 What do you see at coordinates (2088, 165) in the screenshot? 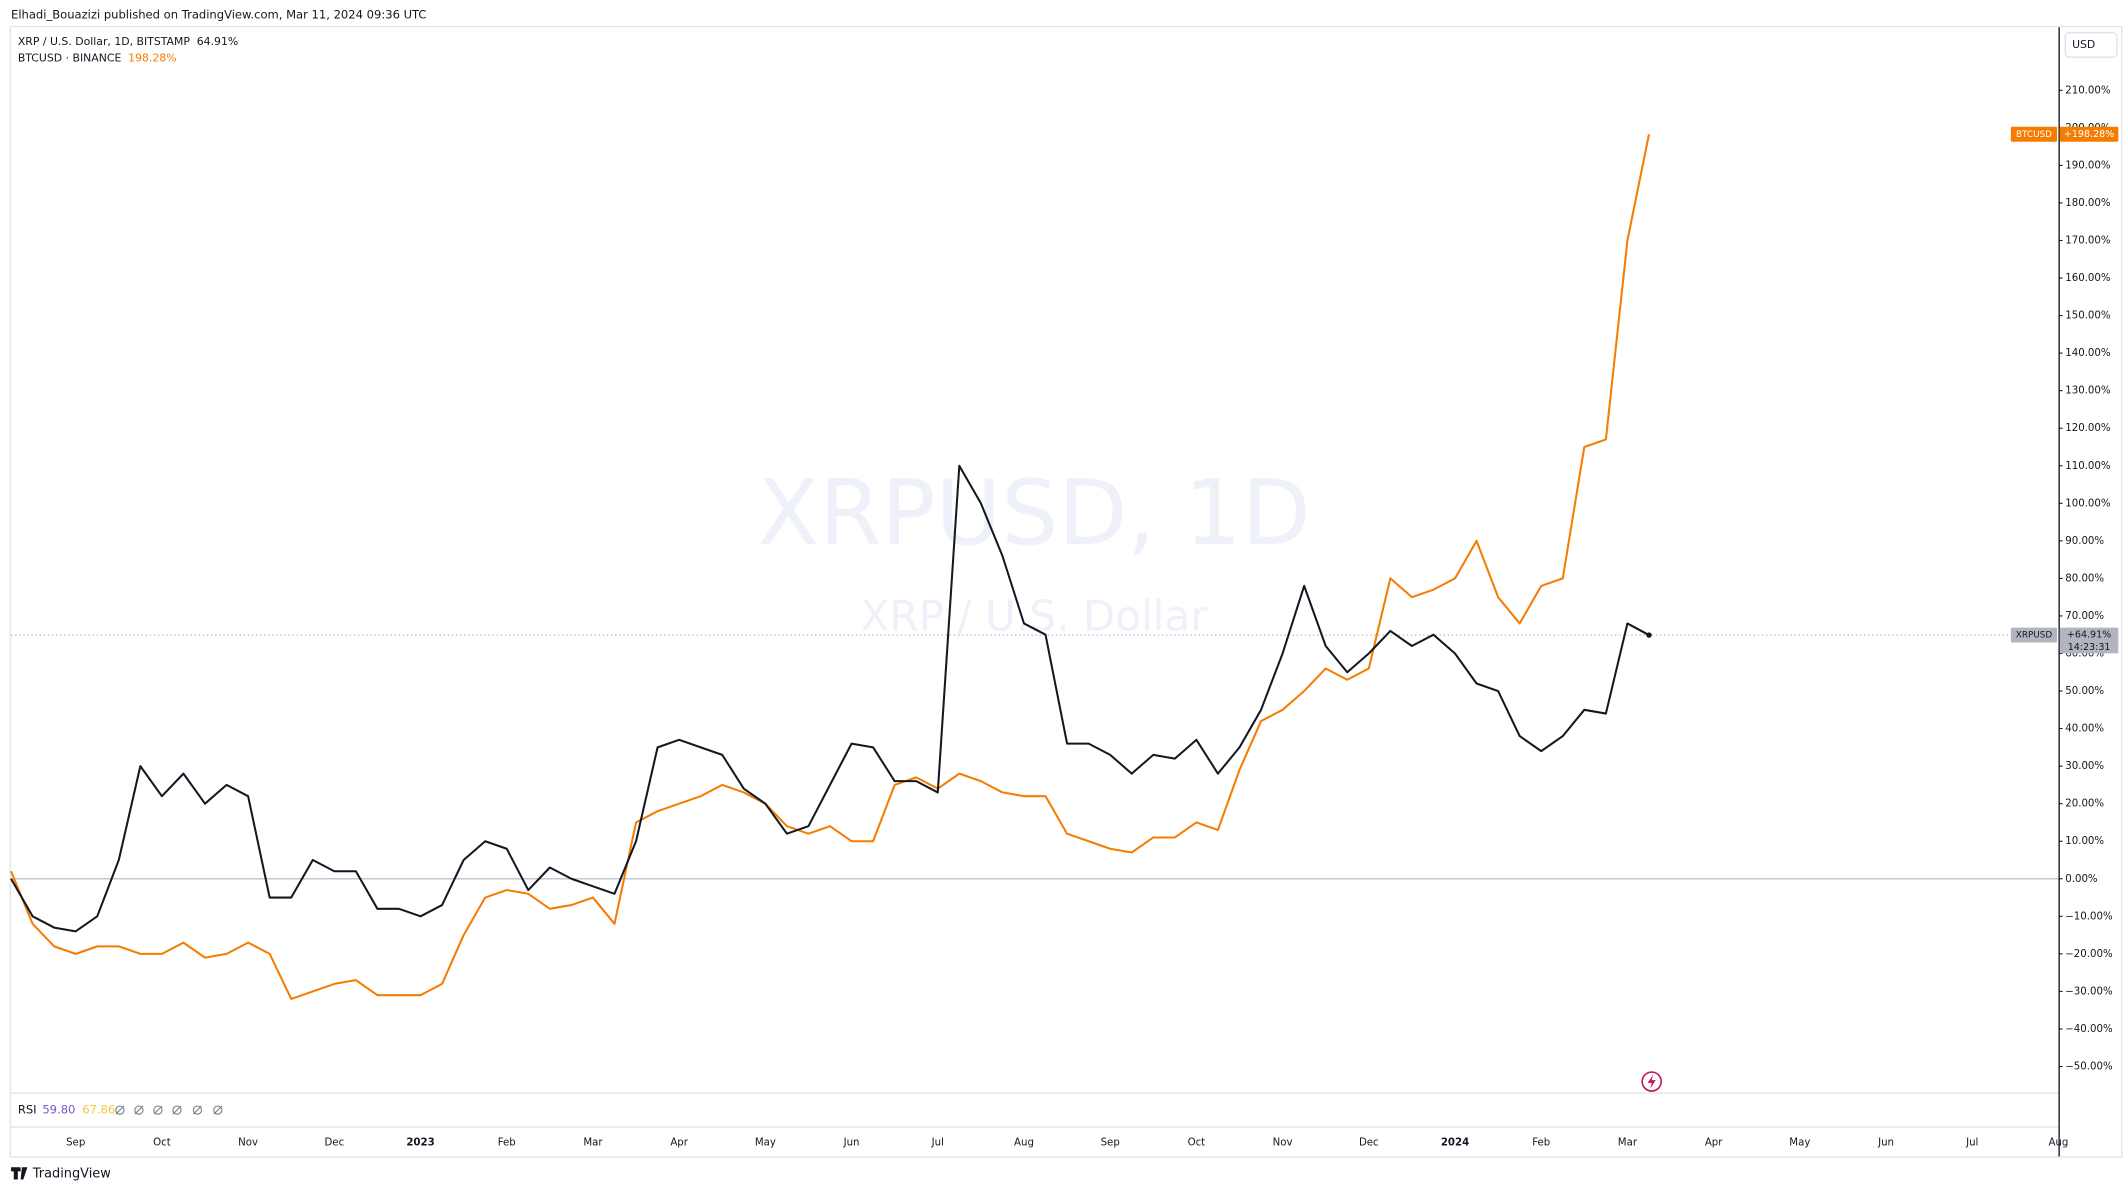
I see `y-tick-label: 190.00%` at bounding box center [2088, 165].